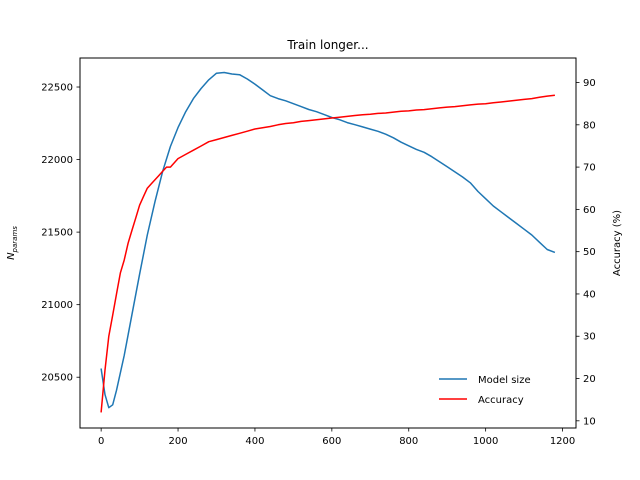 The height and width of the screenshot is (480, 640). What do you see at coordinates (589, 252) in the screenshot?
I see `right-tick-label: 50` at bounding box center [589, 252].